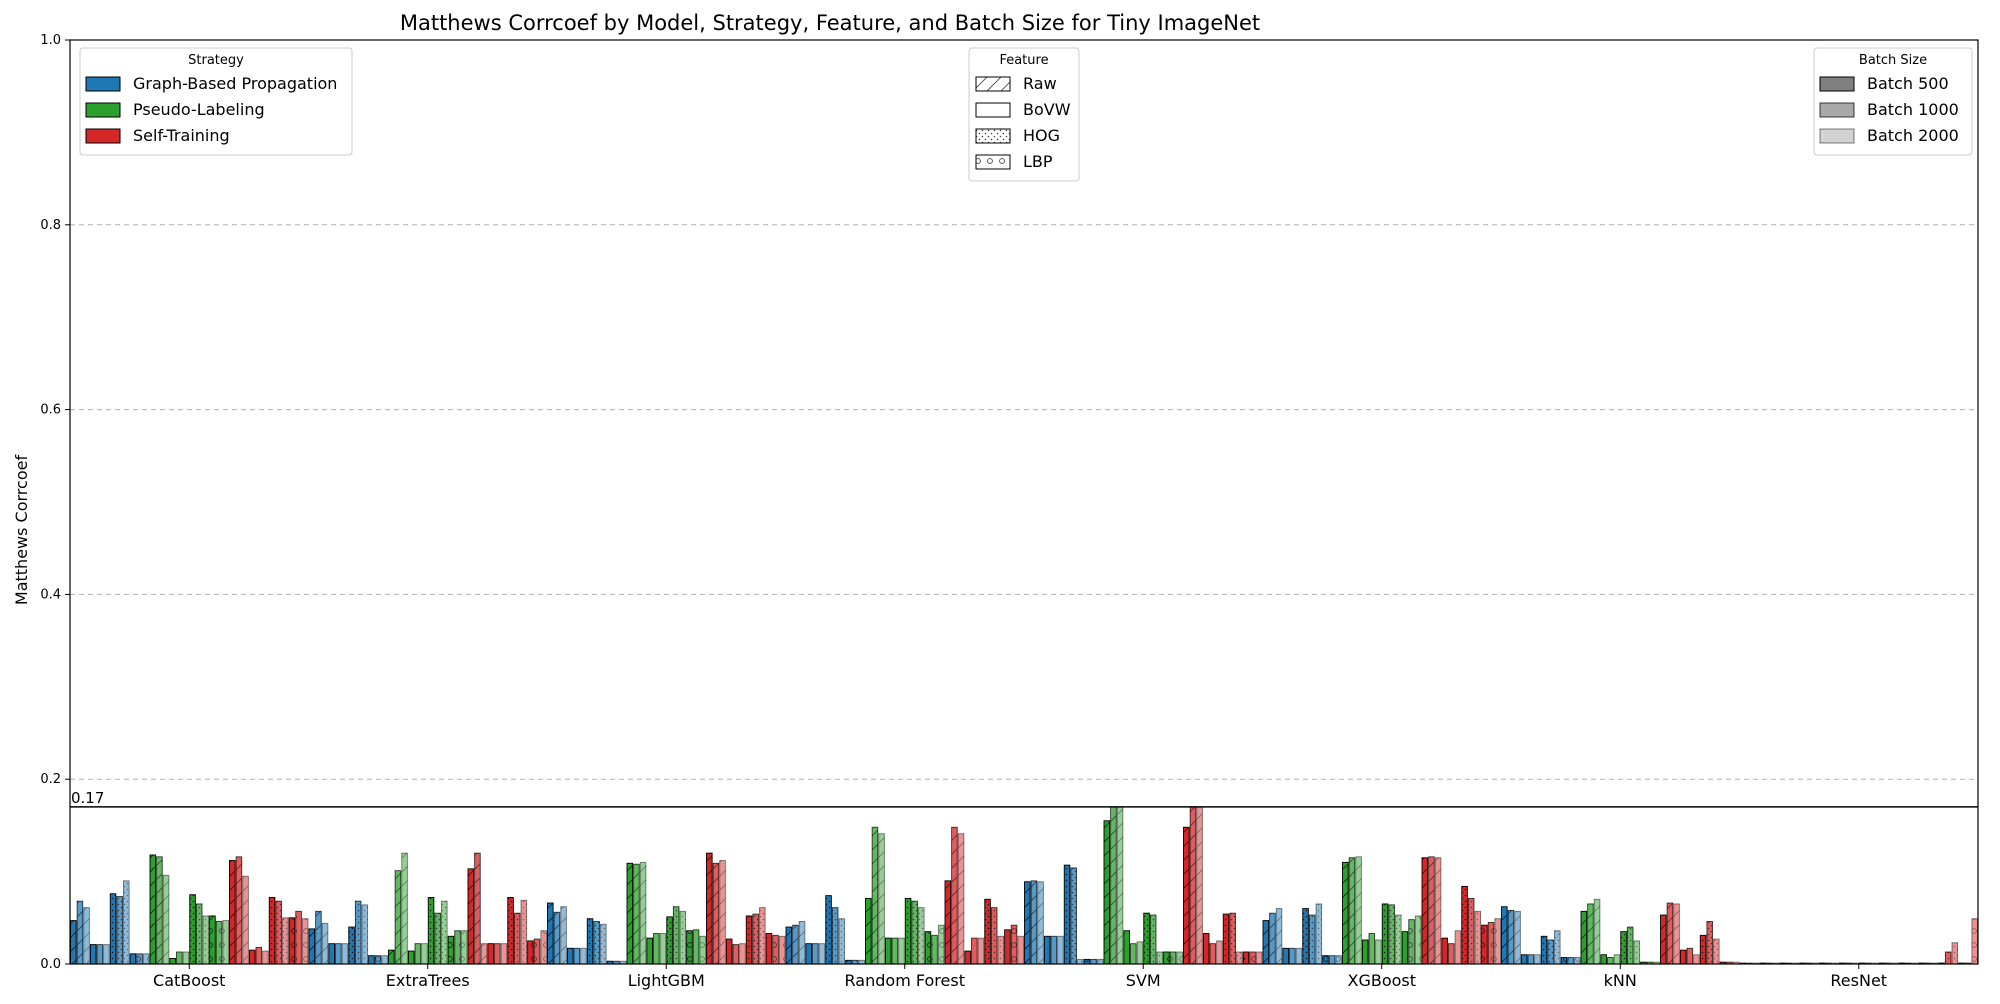 The width and height of the screenshot is (2000, 1004). I want to click on x-tick-label: ExtraTrees, so click(428, 980).